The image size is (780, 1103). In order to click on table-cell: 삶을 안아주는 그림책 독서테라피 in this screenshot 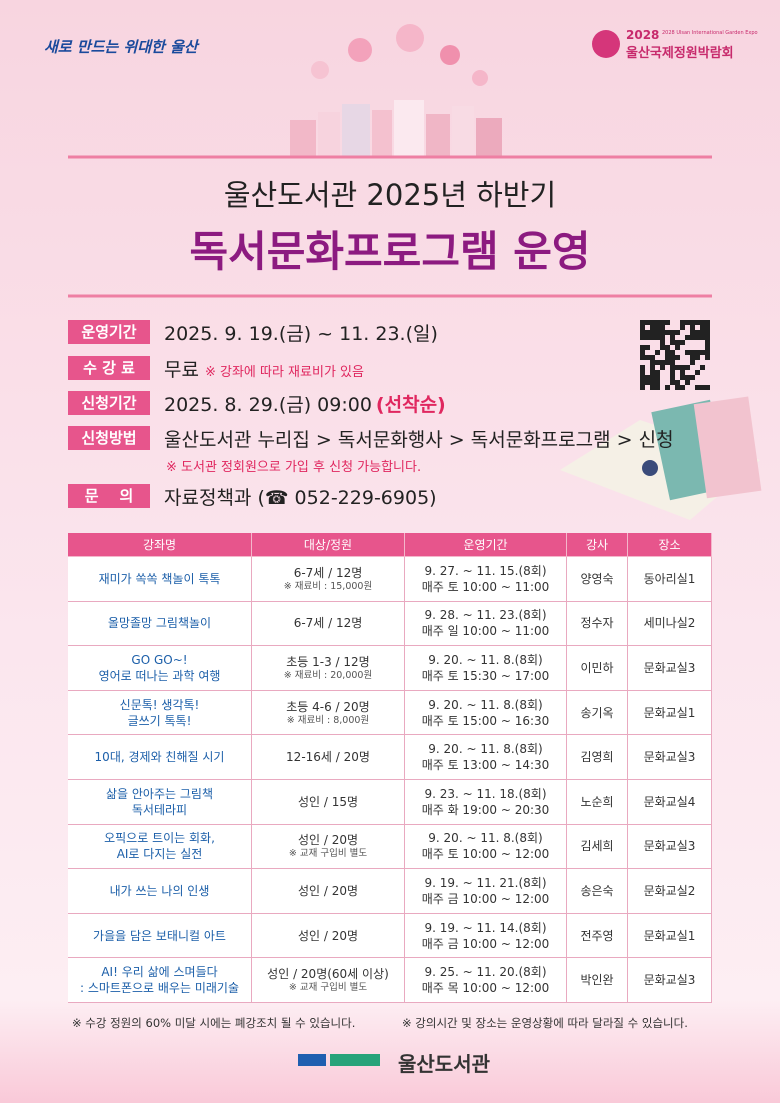, I will do `click(160, 802)`.